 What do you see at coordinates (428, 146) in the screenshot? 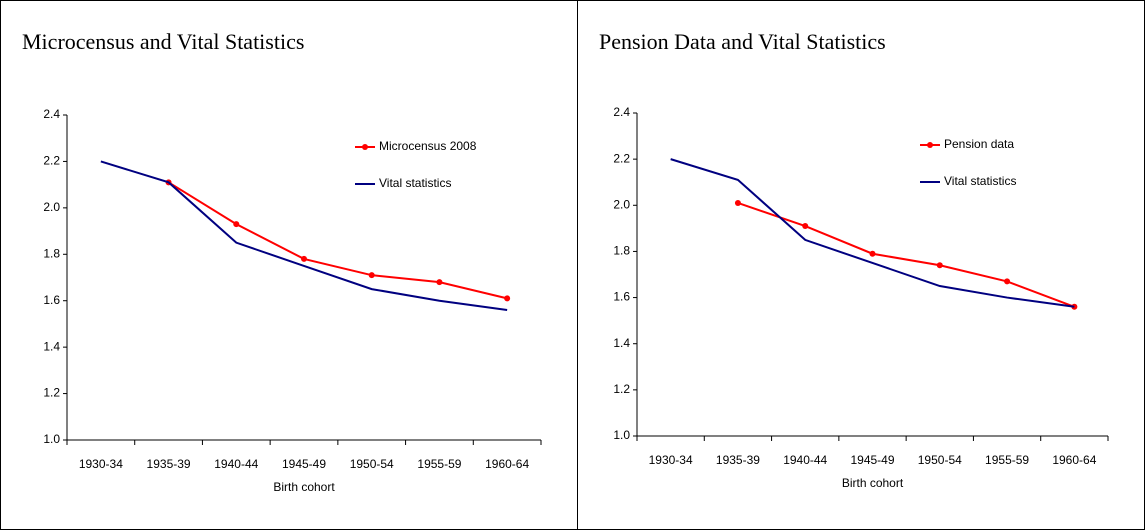
I see `legend-label: Microcensus 2008` at bounding box center [428, 146].